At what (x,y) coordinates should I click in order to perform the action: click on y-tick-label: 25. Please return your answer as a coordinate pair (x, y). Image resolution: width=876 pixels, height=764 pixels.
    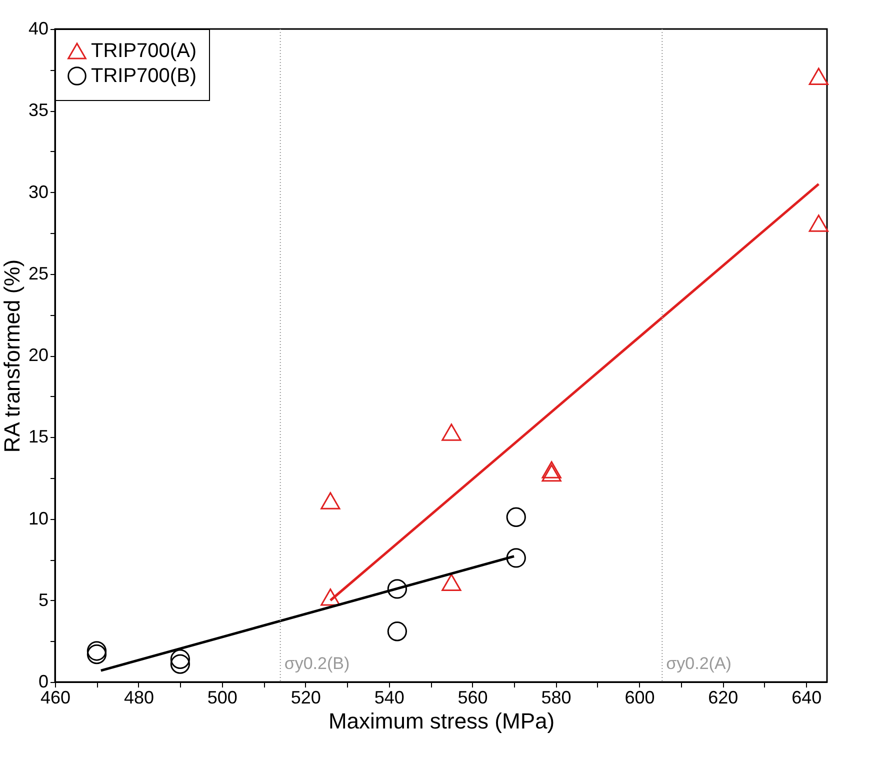
    Looking at the image, I should click on (38, 273).